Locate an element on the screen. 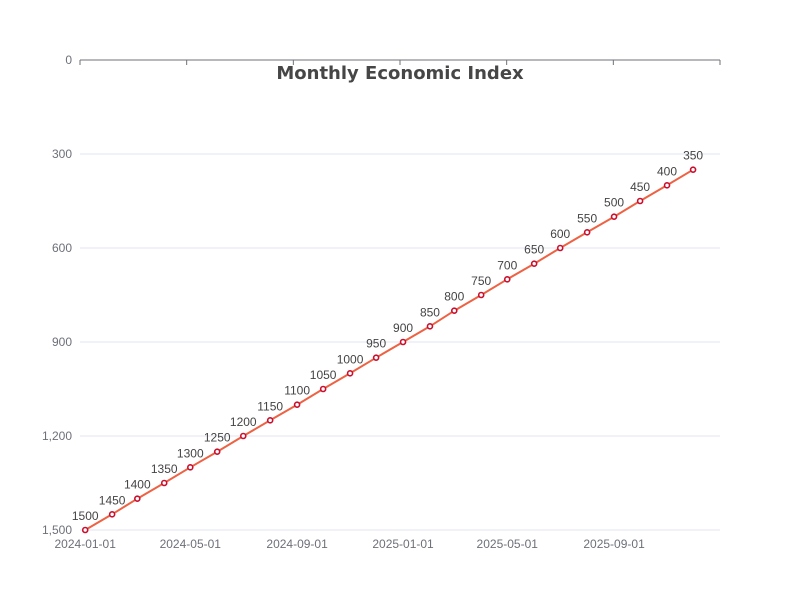 The image size is (800, 600). data-label: 750 is located at coordinates (481, 281).